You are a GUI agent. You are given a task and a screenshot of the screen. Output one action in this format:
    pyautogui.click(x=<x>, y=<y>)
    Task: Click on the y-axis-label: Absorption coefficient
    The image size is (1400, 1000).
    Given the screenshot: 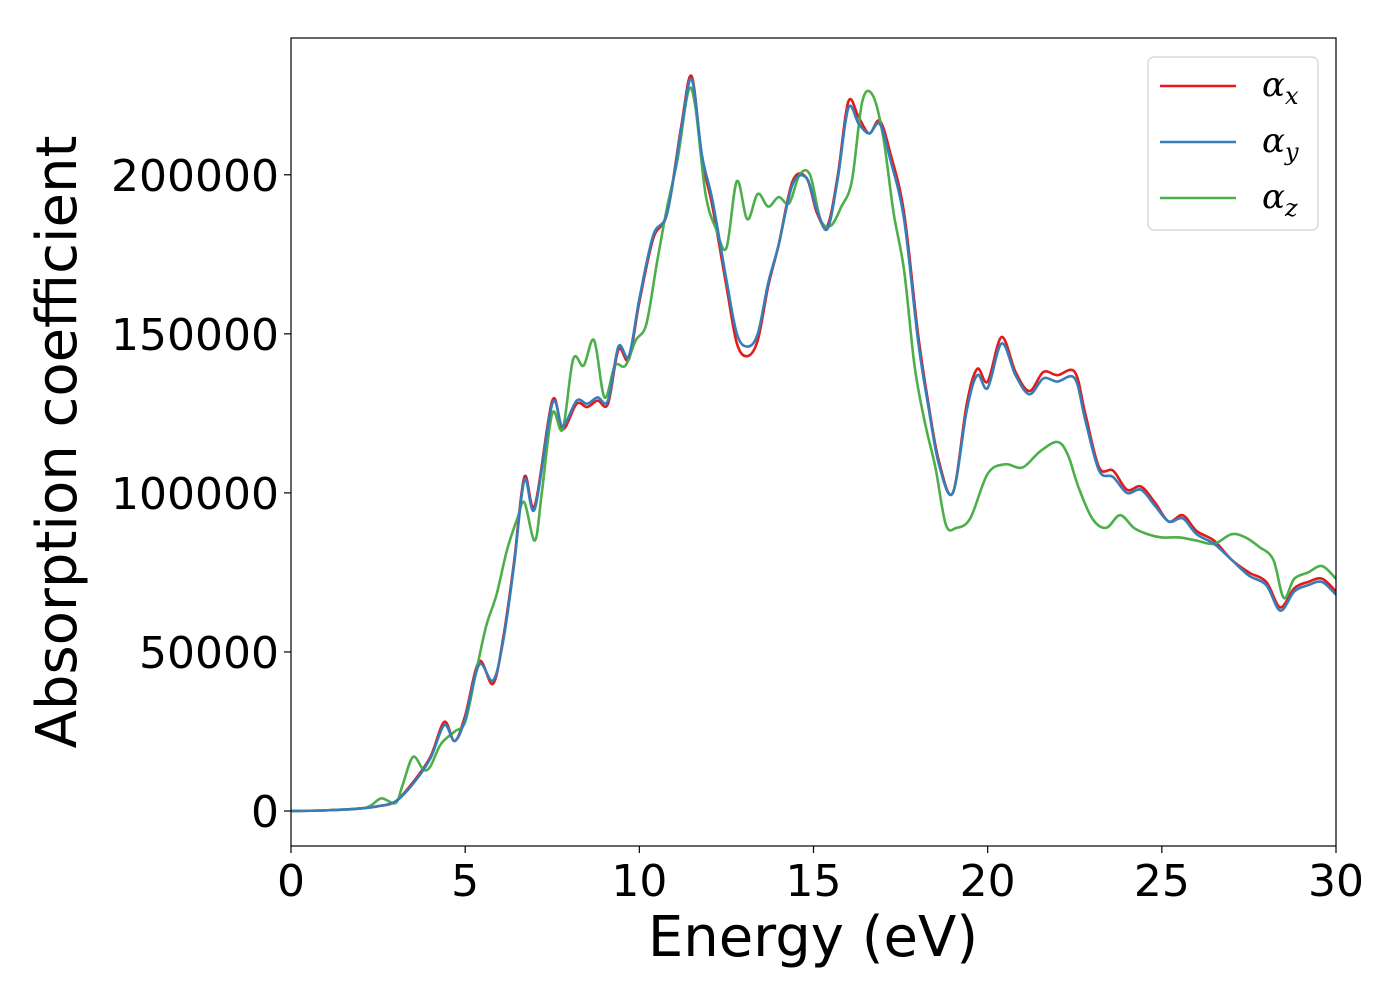 What is the action you would take?
    pyautogui.click(x=57, y=442)
    